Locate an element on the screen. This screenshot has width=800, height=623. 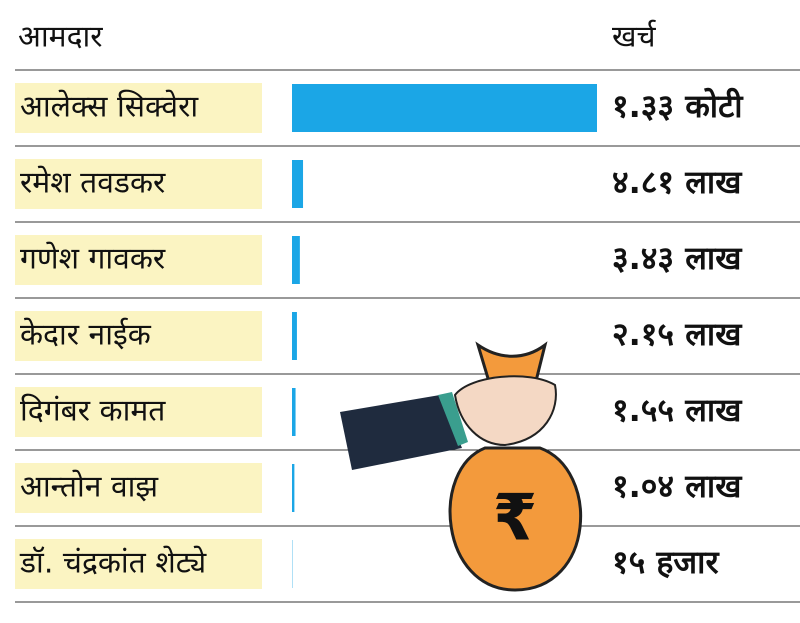
category-label: डॉ. चंद्रकांत शेट्ये is located at coordinates (113, 563).